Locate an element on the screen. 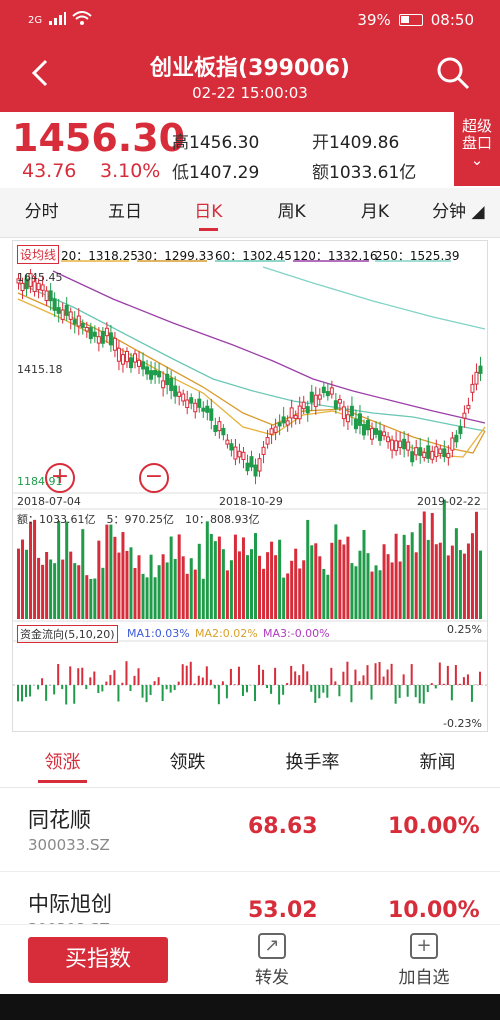 The width and height of the screenshot is (500, 1020). tab-turnover: 换手率 is located at coordinates (312, 762).